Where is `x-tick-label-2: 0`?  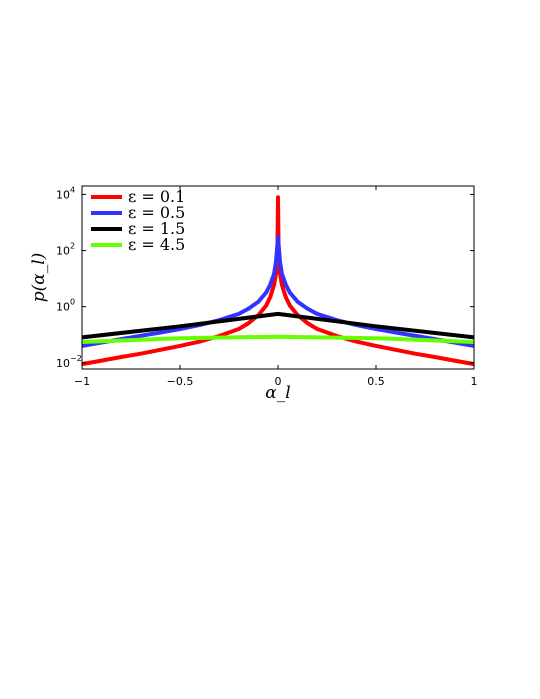 x-tick-label-2: 0 is located at coordinates (278, 381).